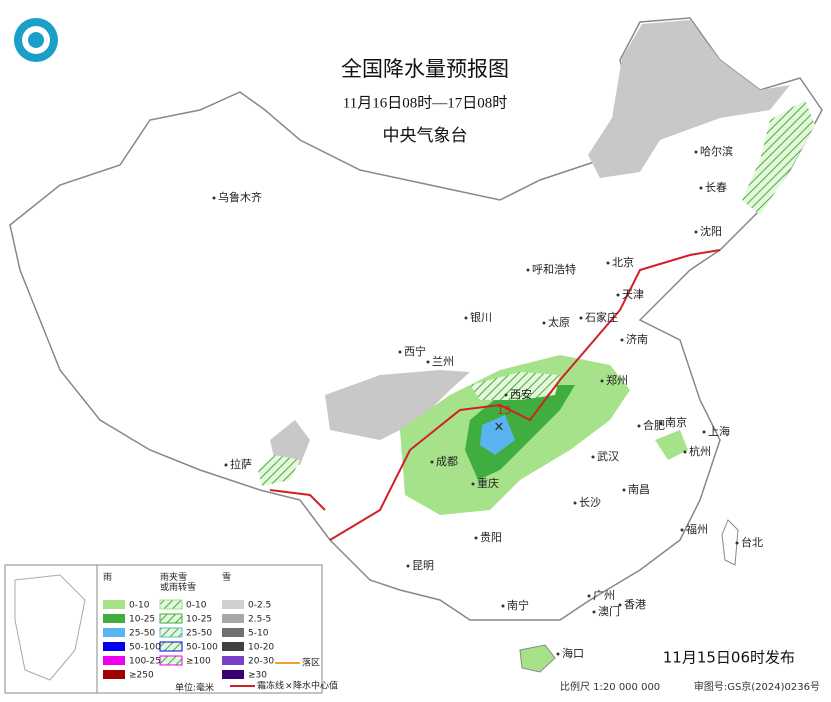  What do you see at coordinates (491, 537) in the screenshot?
I see `city-label: 贵阳` at bounding box center [491, 537].